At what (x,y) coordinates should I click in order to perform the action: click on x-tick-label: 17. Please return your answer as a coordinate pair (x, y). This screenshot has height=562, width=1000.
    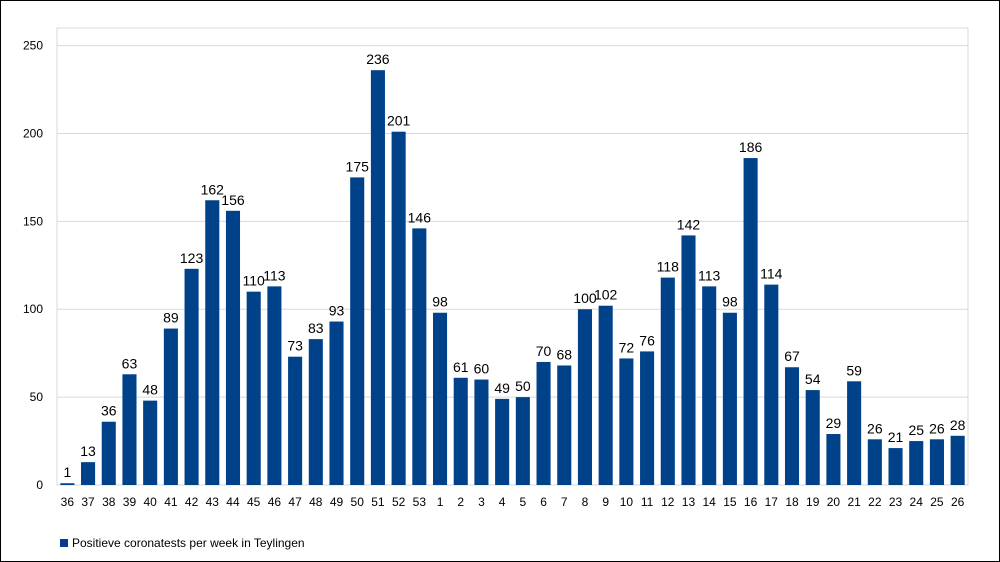
    Looking at the image, I should click on (772, 502).